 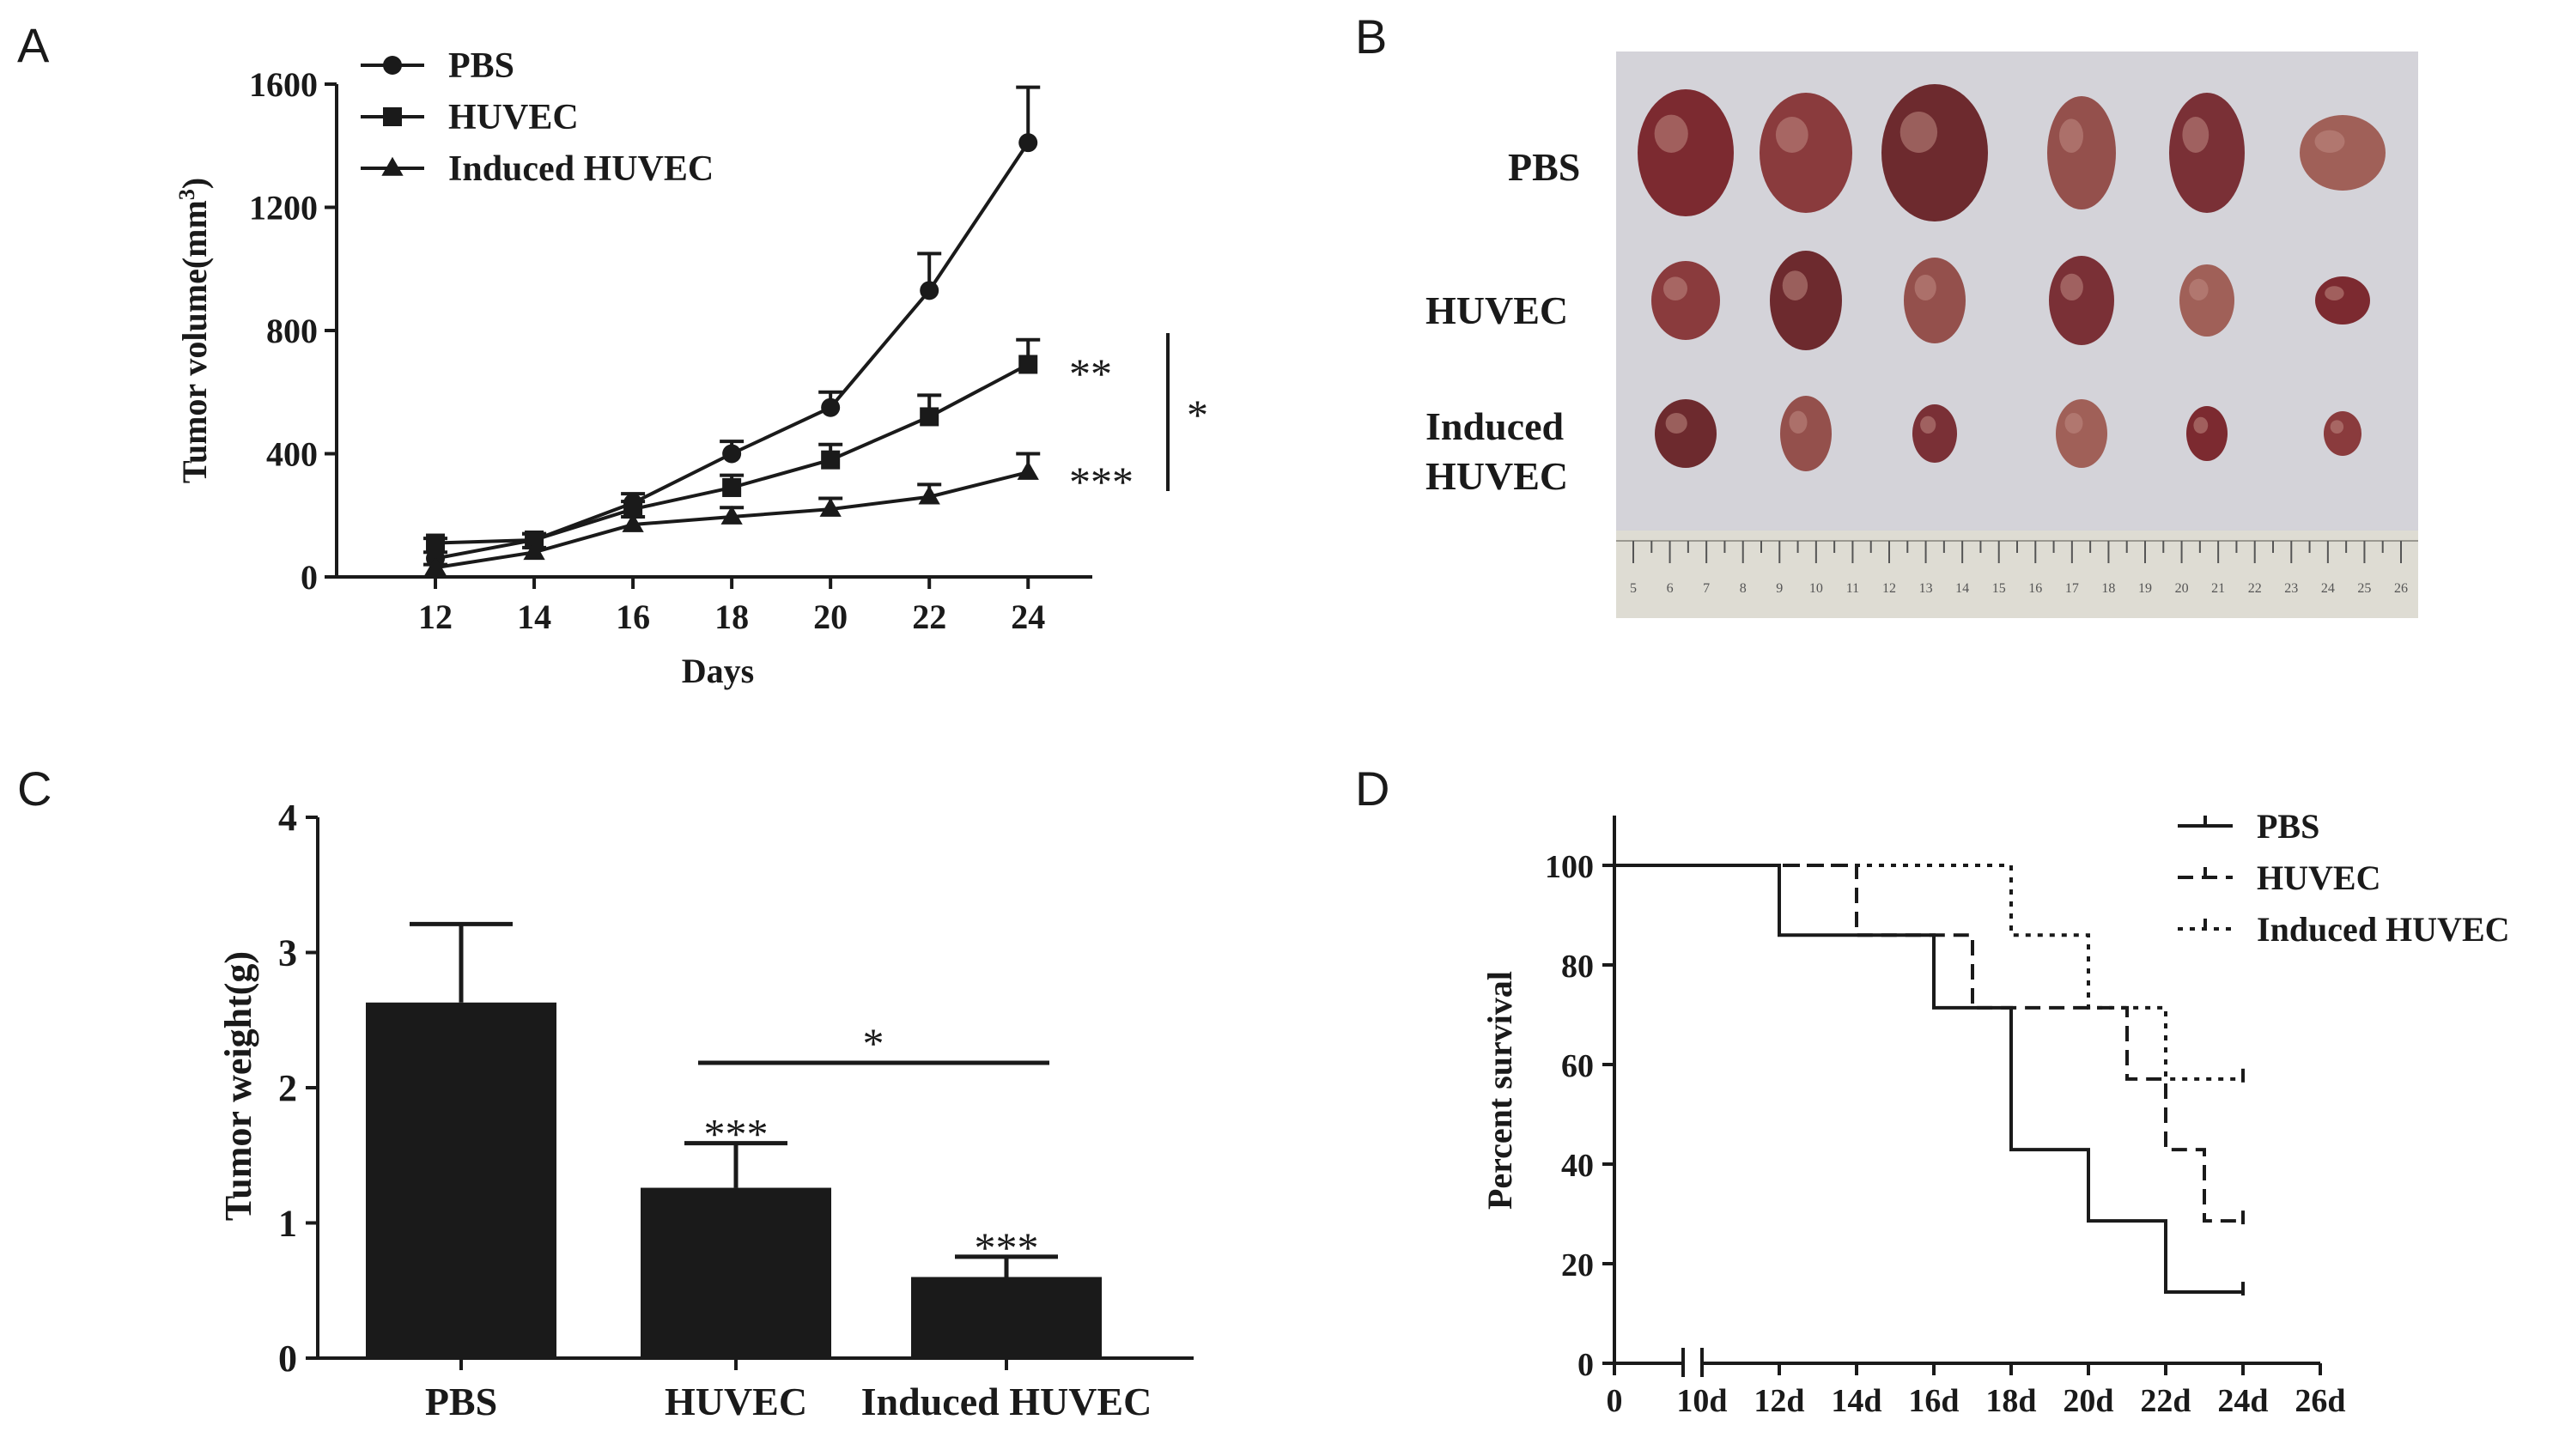 What do you see at coordinates (736, 1273) in the screenshot?
I see `bar-huvec` at bounding box center [736, 1273].